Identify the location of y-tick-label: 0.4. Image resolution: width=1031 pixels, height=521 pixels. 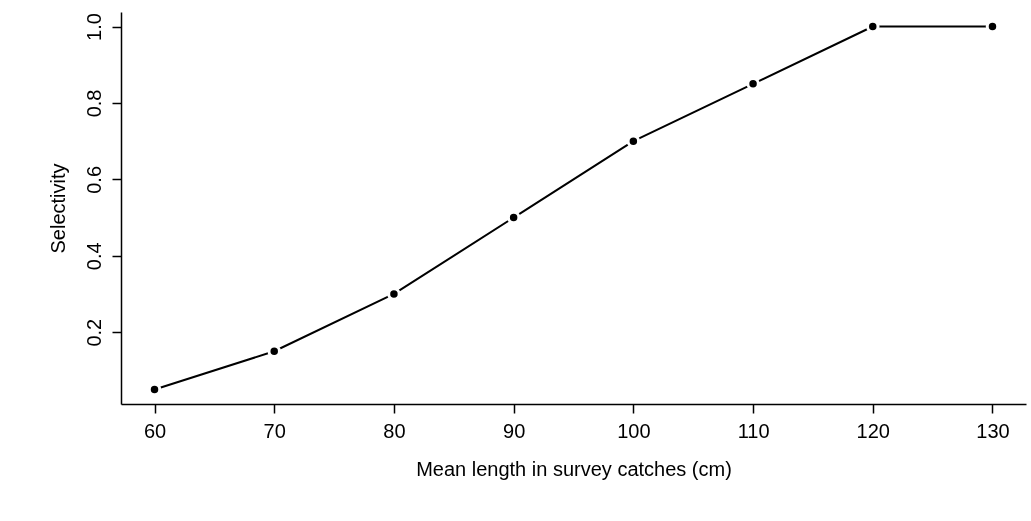
(93, 256).